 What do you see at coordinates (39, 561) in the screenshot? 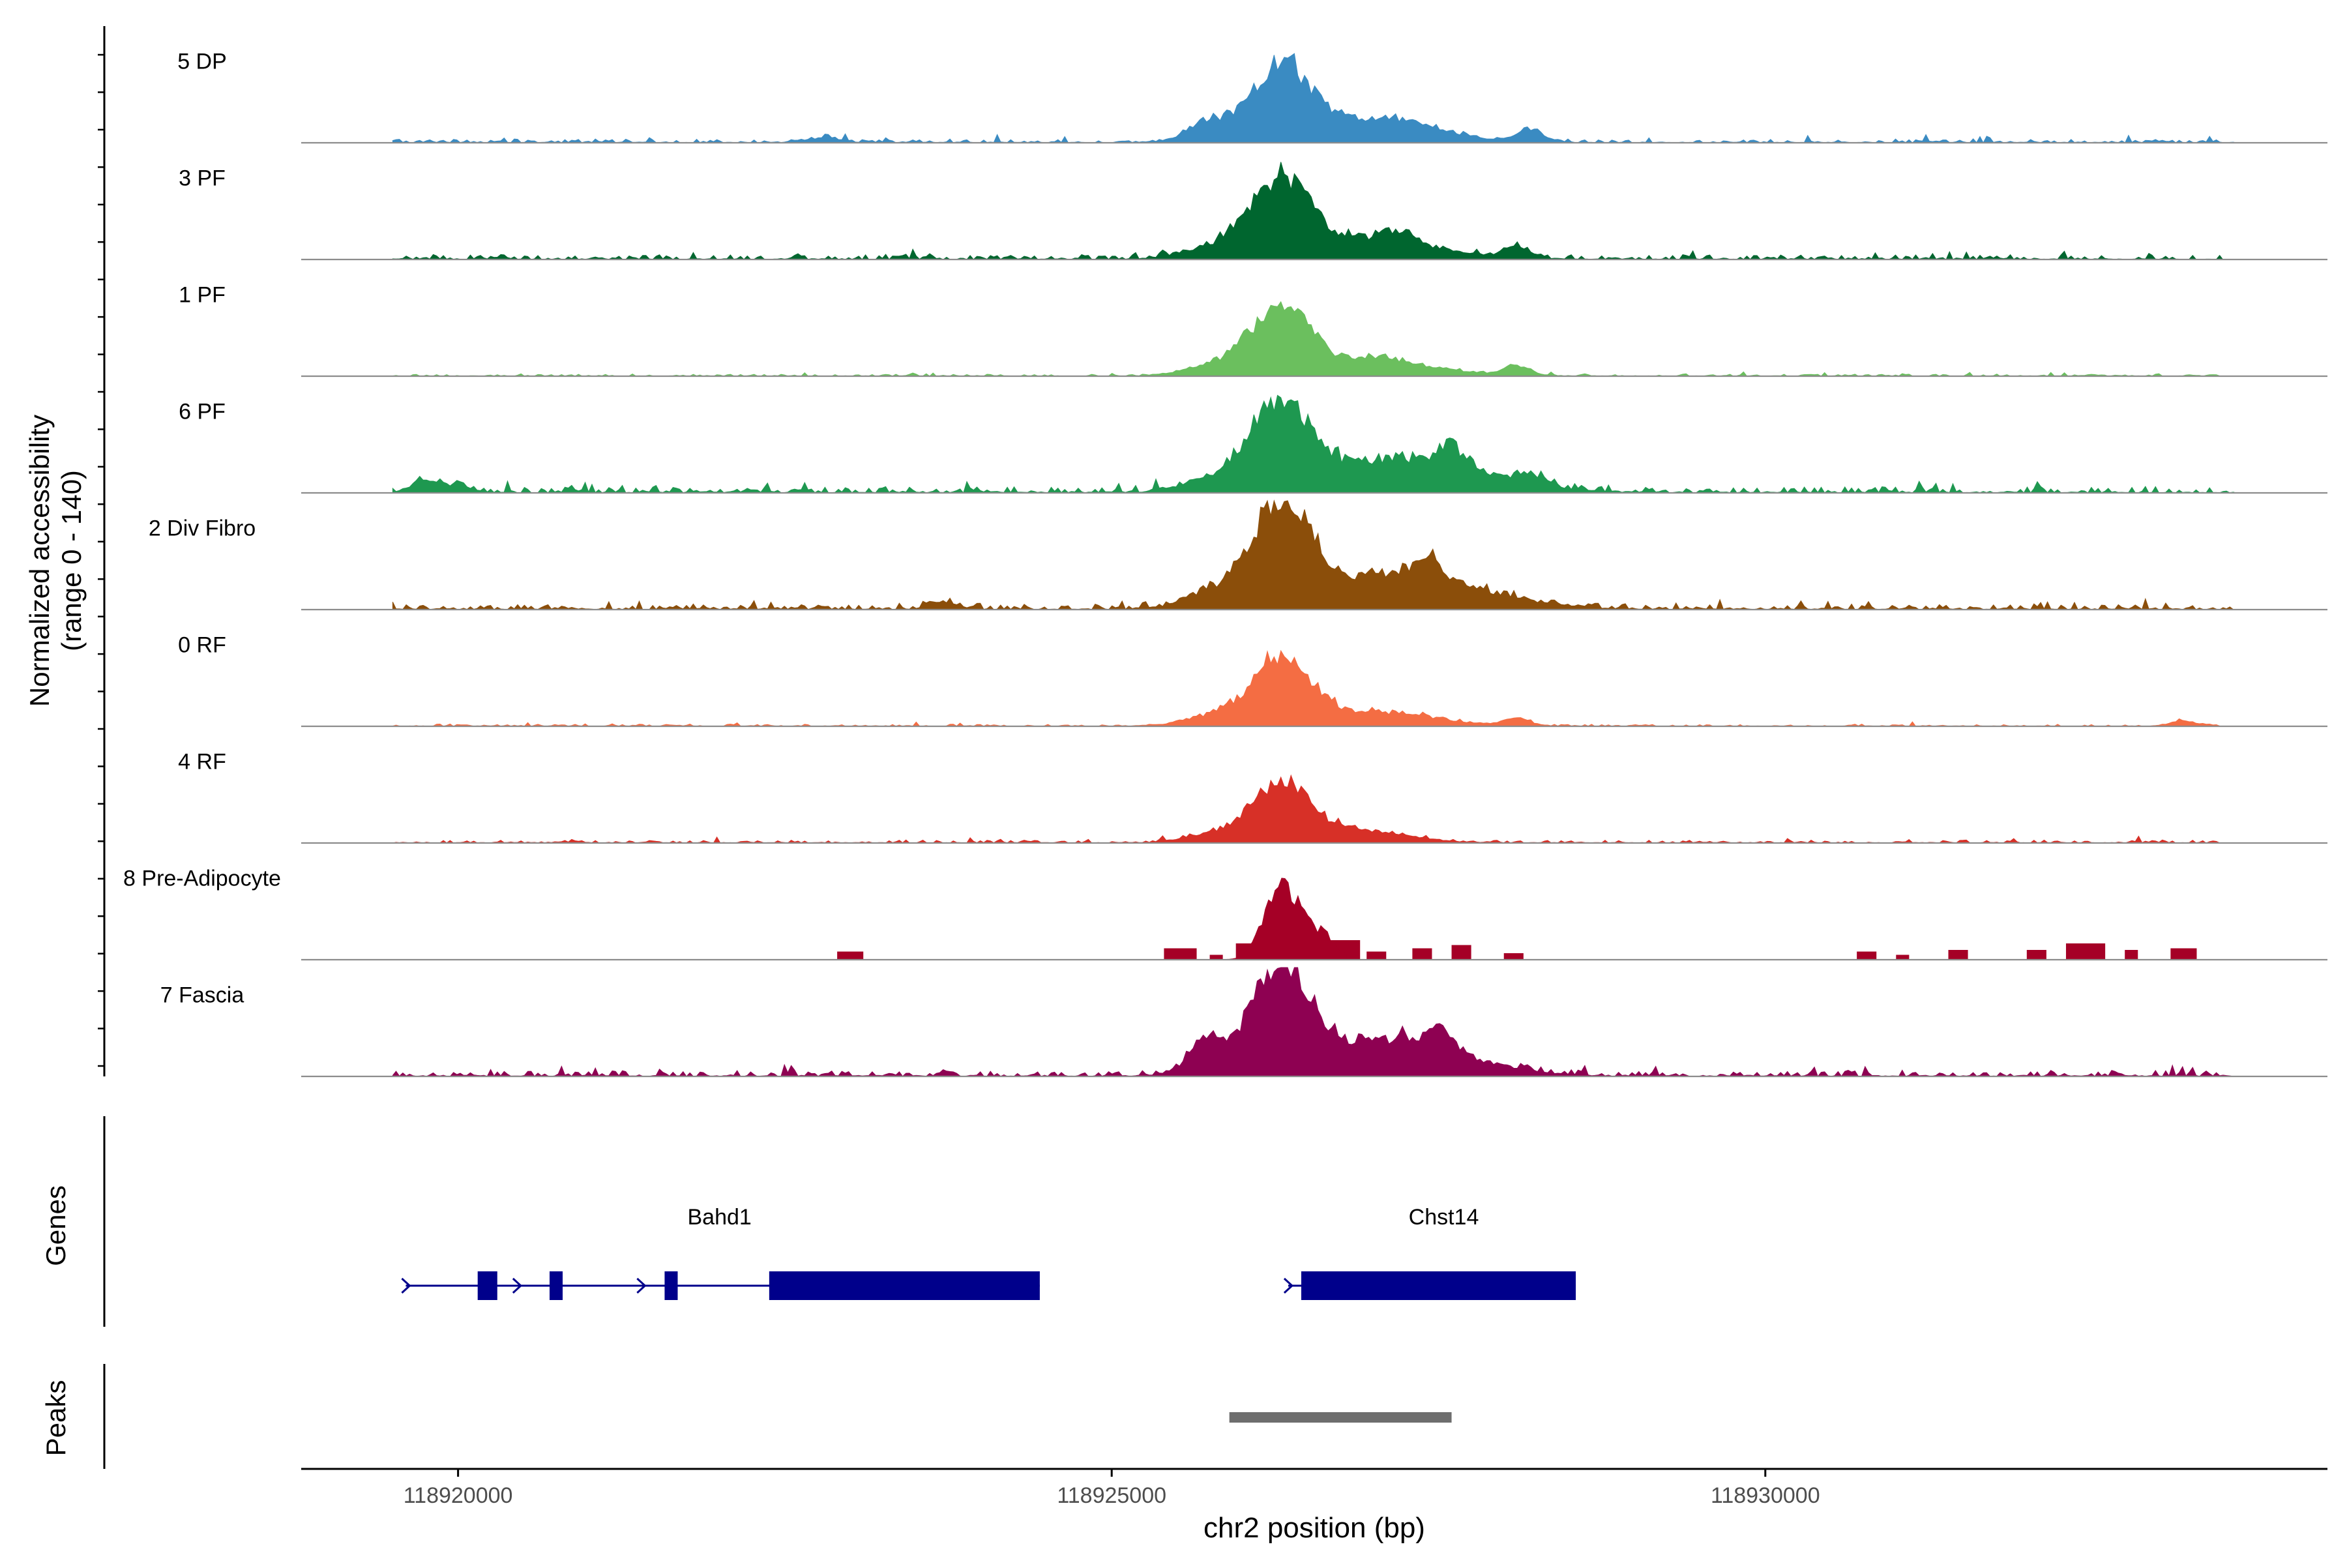
I see `y-axis-label: Normalized accessibility` at bounding box center [39, 561].